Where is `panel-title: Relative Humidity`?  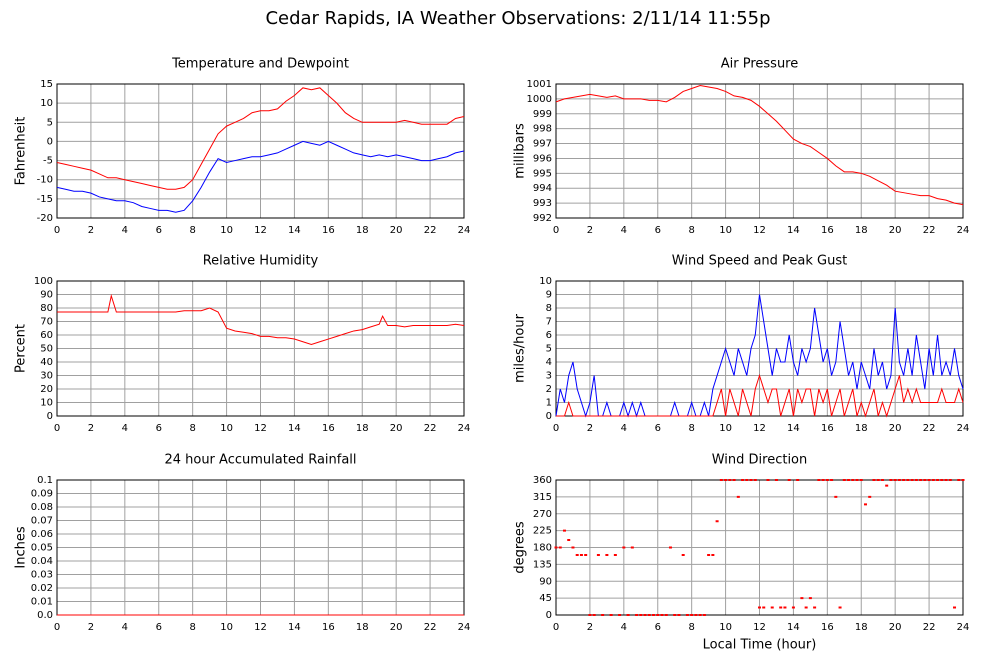 panel-title: Relative Humidity is located at coordinates (261, 261).